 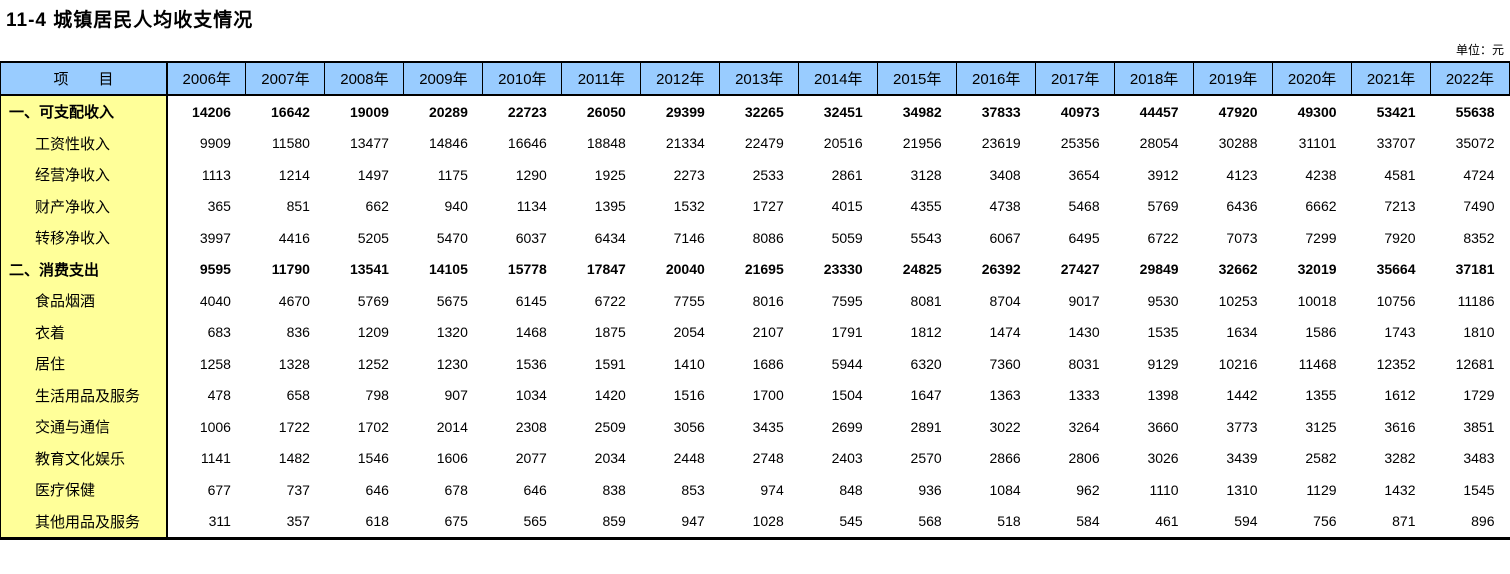 I want to click on value-cell: 798, so click(x=364, y=395).